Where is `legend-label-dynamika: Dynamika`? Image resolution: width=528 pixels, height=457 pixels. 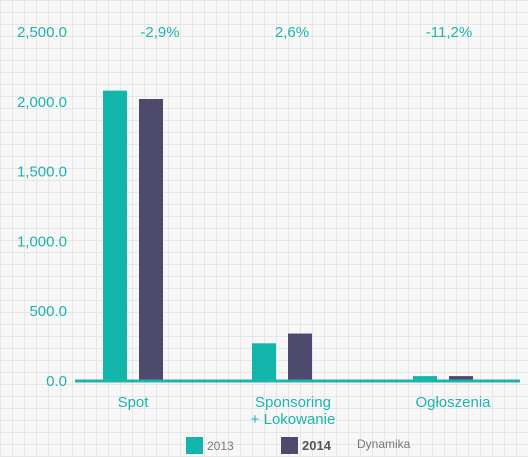 legend-label-dynamika: Dynamika is located at coordinates (384, 444).